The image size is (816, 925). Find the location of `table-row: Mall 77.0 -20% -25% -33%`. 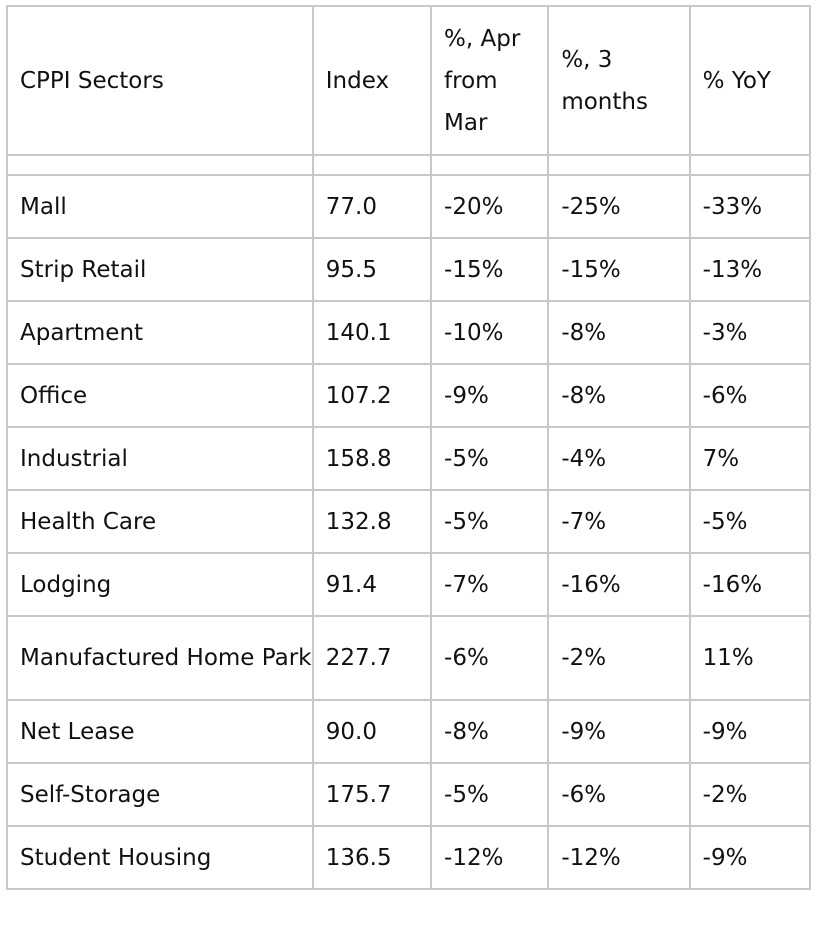

table-row: Mall 77.0 -20% -25% -33% is located at coordinates (409, 207).